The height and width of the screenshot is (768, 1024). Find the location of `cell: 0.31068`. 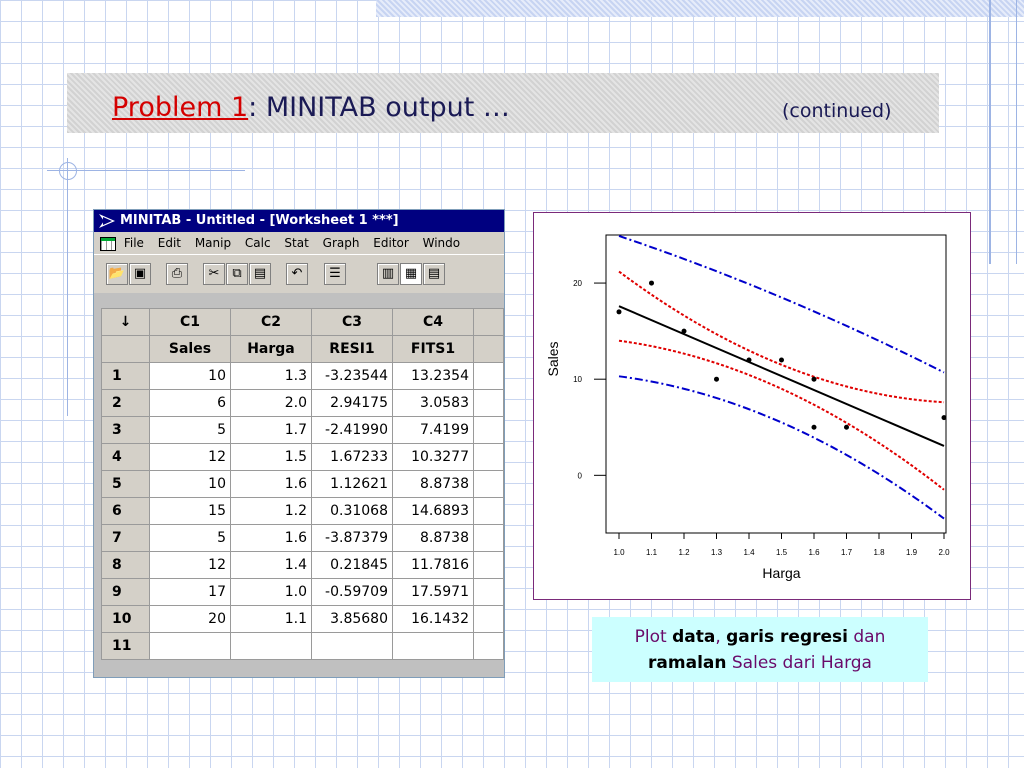

cell: 0.31068 is located at coordinates (352, 511).